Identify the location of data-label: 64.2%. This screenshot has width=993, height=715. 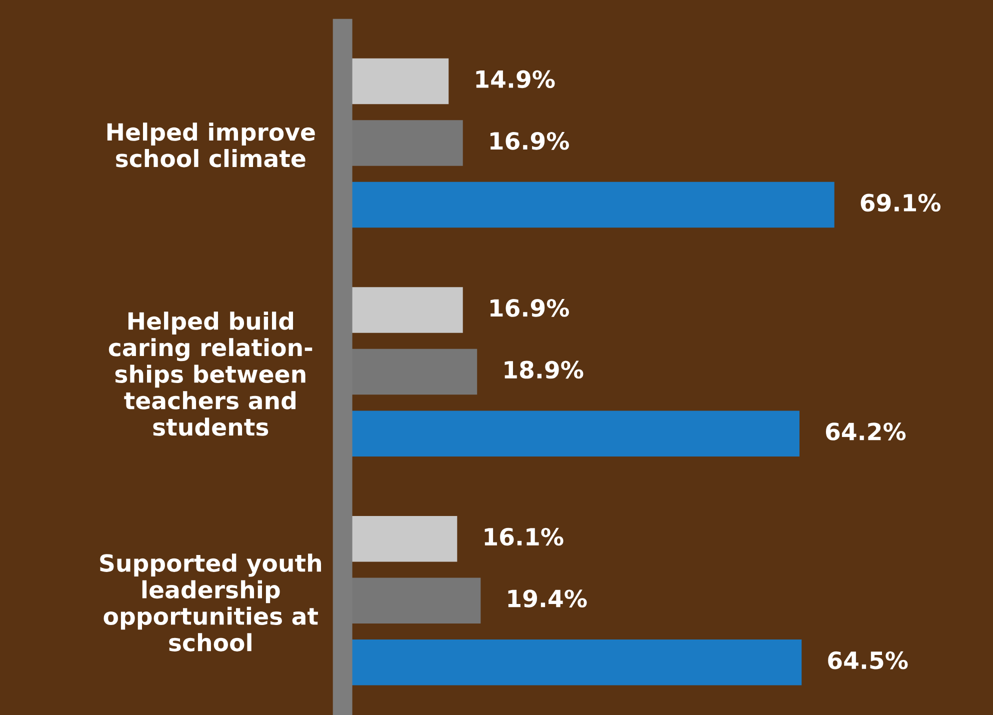
(866, 431).